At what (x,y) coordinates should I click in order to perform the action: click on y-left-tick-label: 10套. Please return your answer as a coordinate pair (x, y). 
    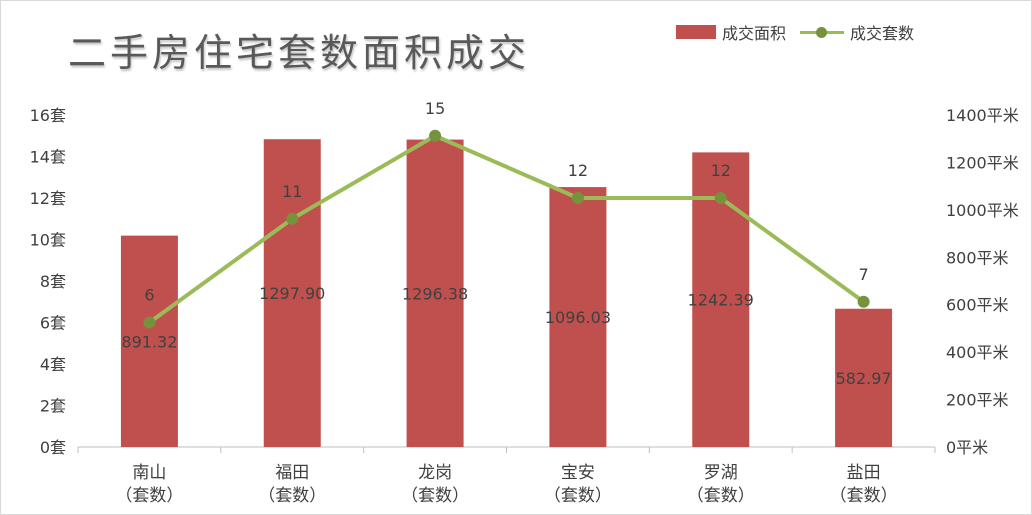
    Looking at the image, I should click on (48, 240).